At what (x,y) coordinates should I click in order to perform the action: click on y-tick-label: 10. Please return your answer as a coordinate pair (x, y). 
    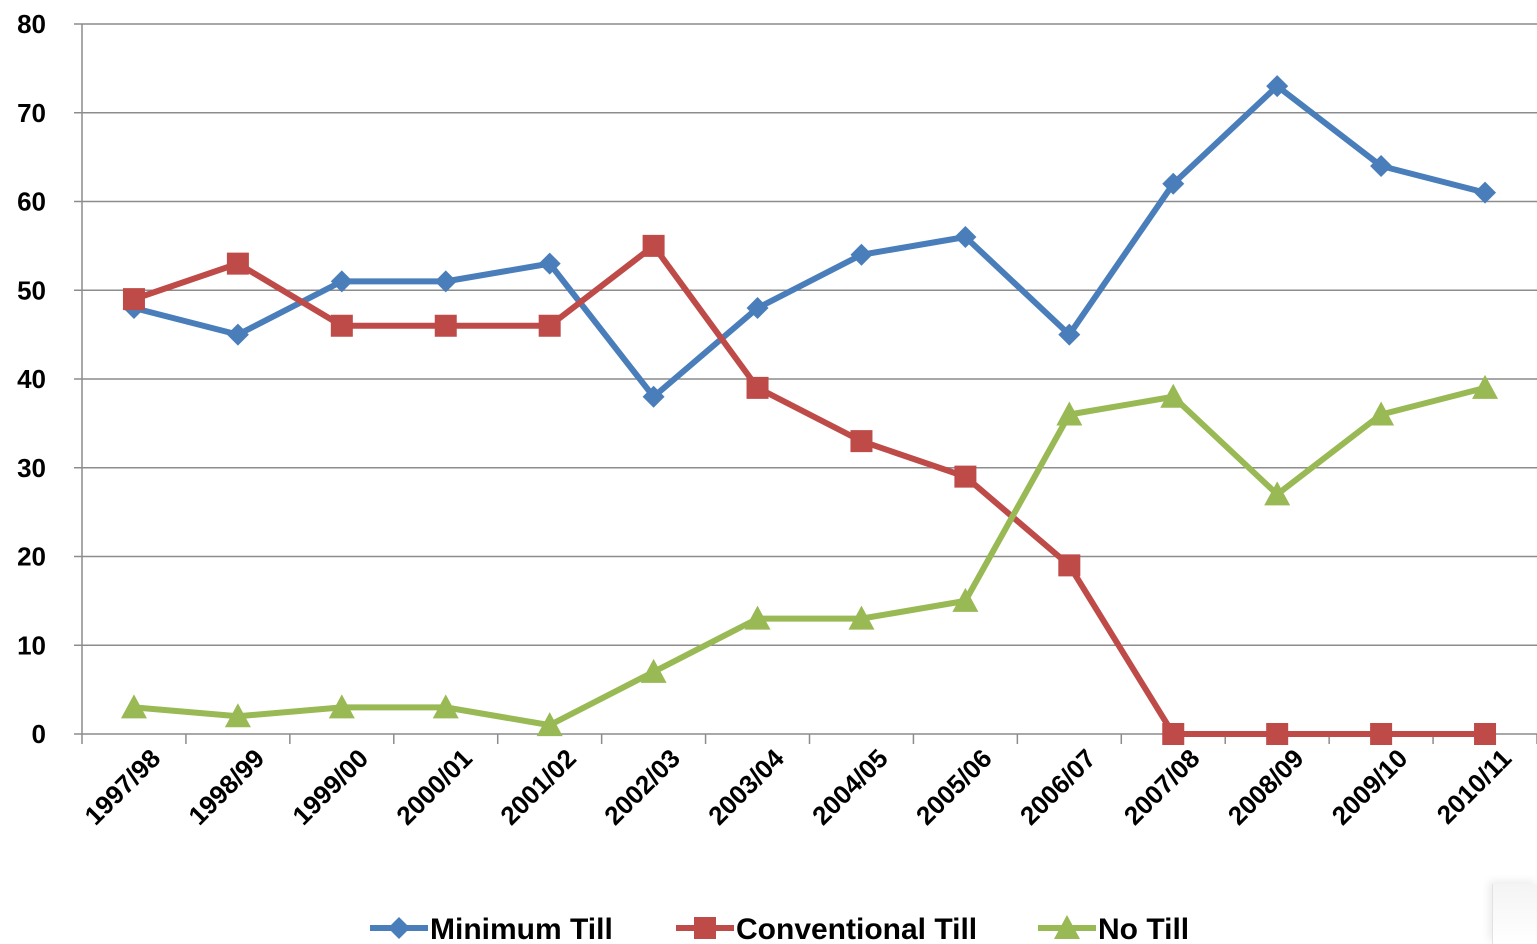
    Looking at the image, I should click on (31, 645).